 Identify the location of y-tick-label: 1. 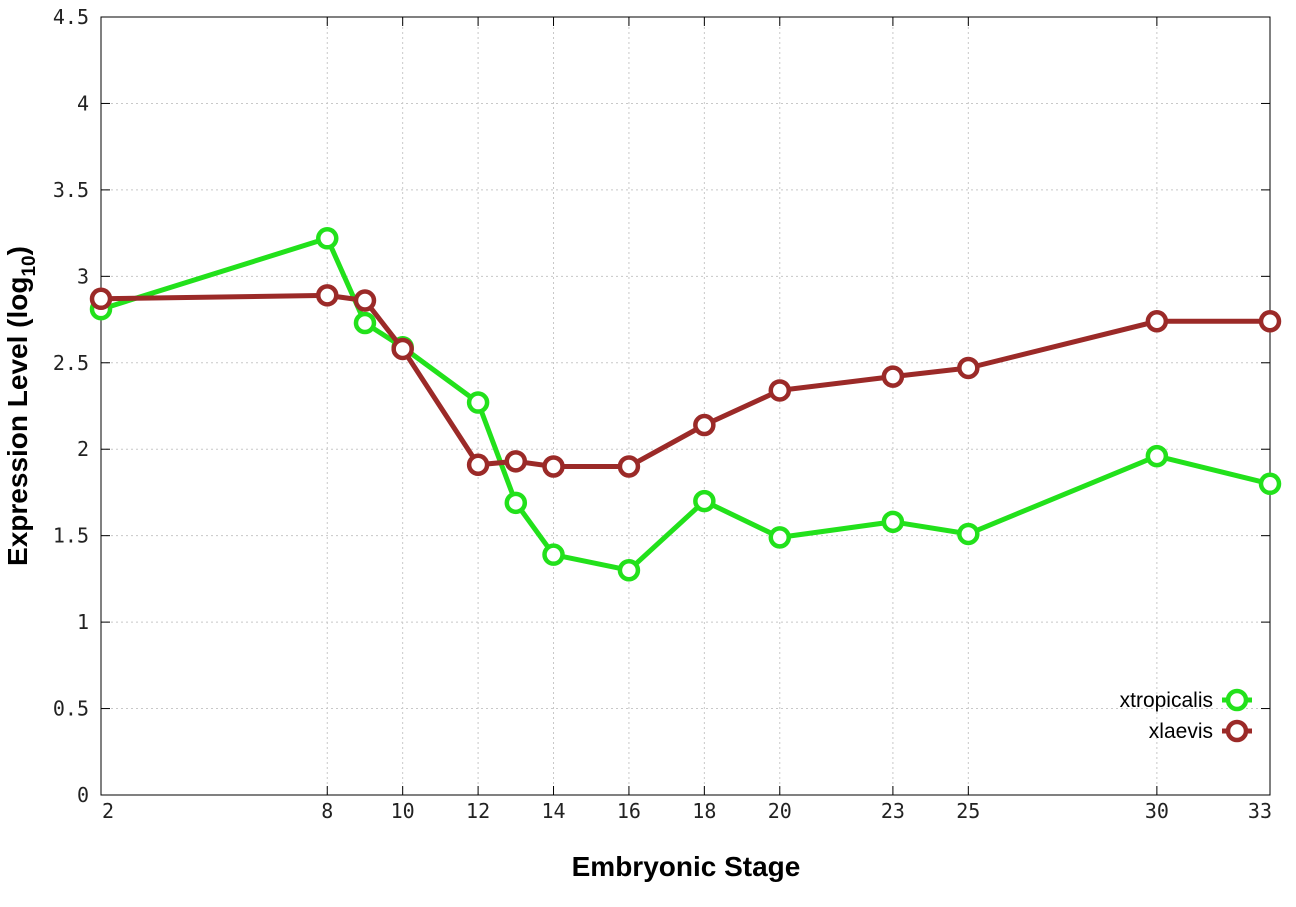
(83, 622).